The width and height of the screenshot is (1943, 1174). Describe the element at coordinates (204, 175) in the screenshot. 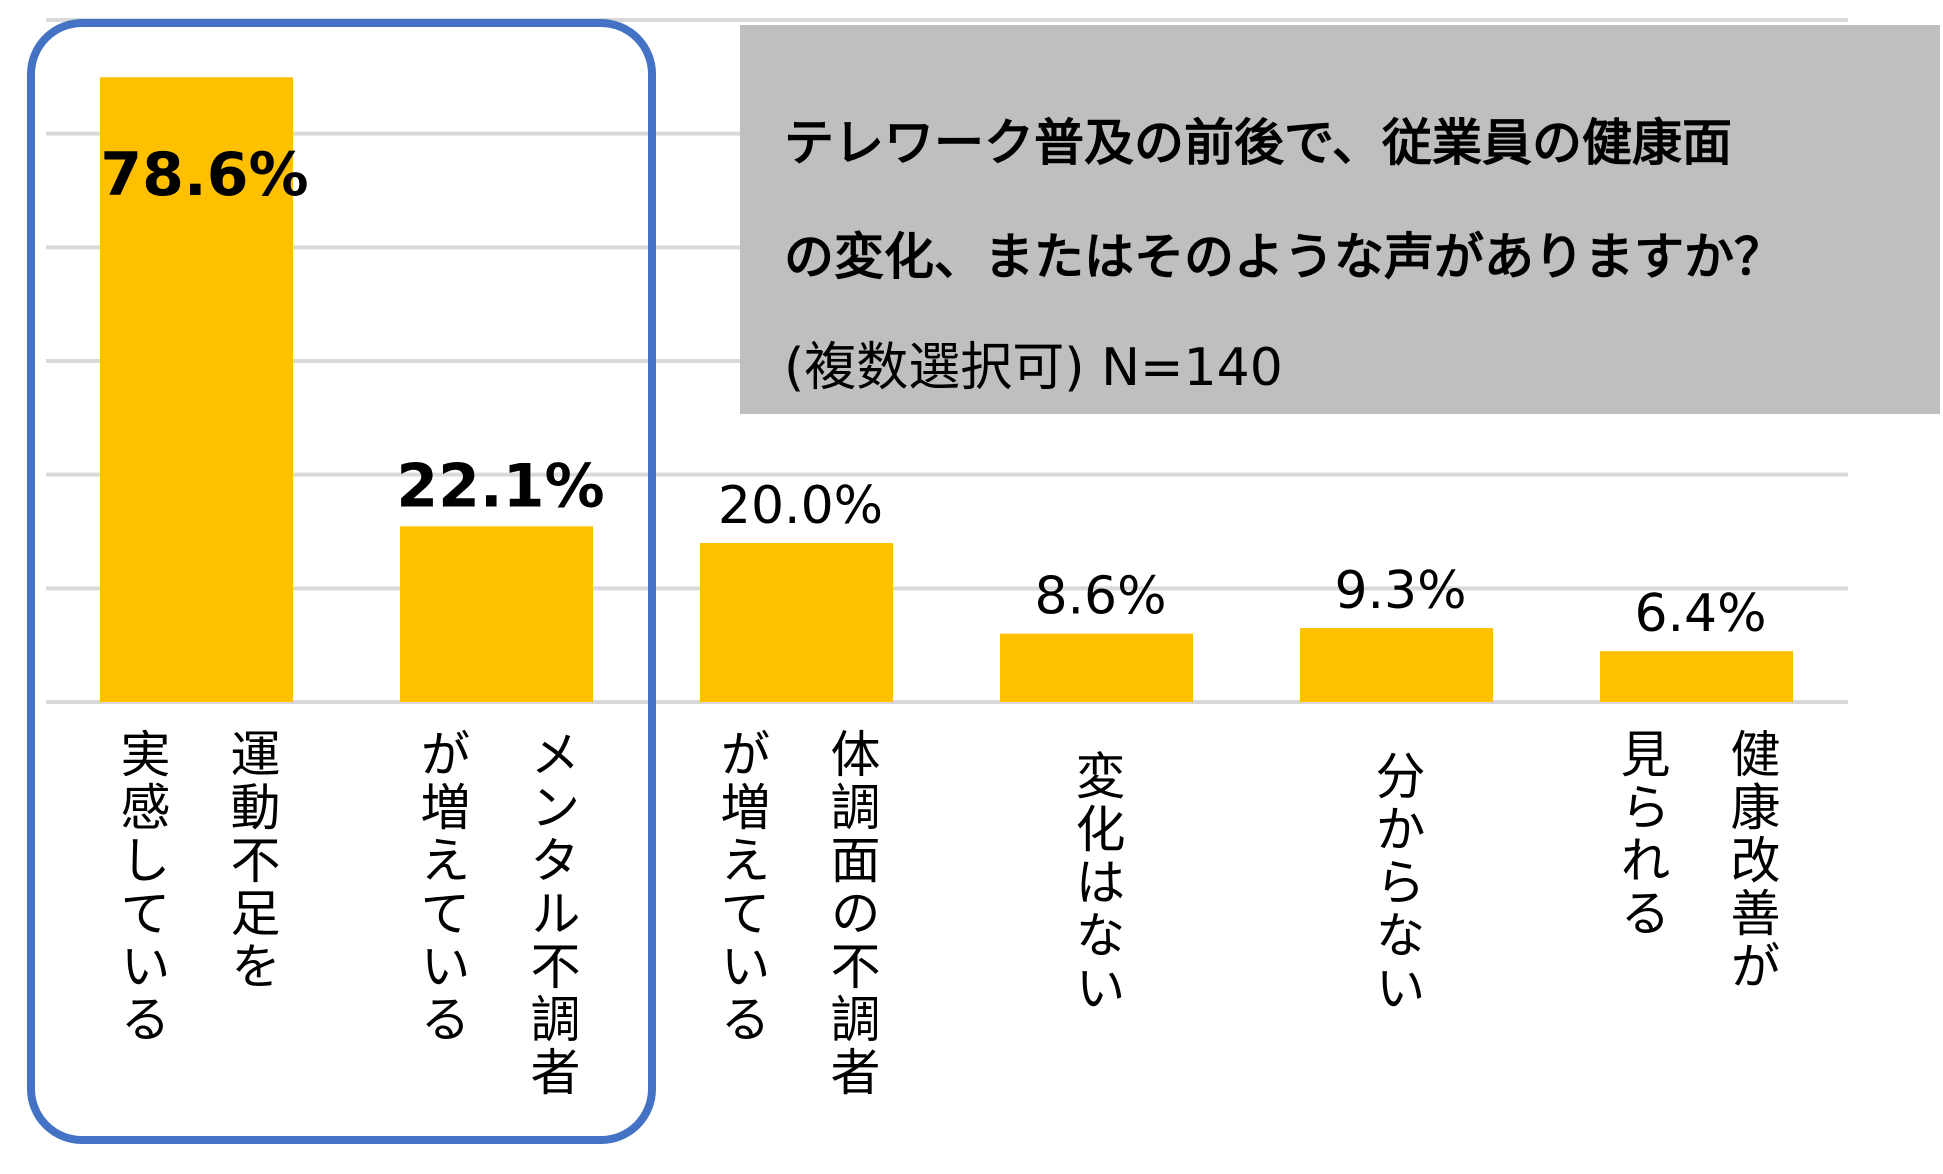

I see `data-label: 78.6%` at that location.